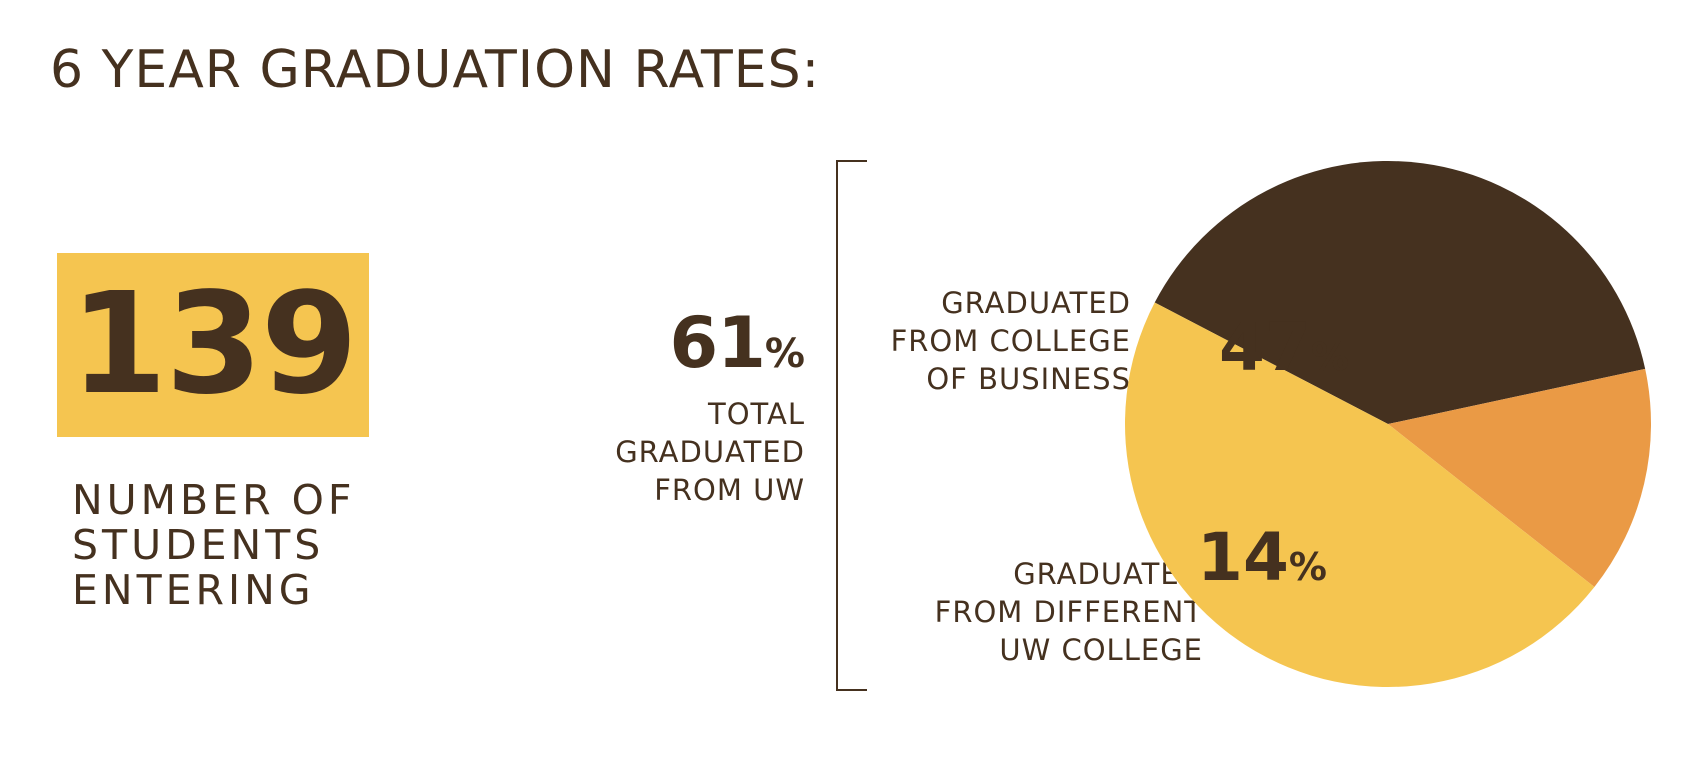 Image resolution: width=1688 pixels, height=780 pixels. Describe the element at coordinates (214, 545) in the screenshot. I see `students-entering-label: NUMBER OF STUDENTS ENTERING` at that location.